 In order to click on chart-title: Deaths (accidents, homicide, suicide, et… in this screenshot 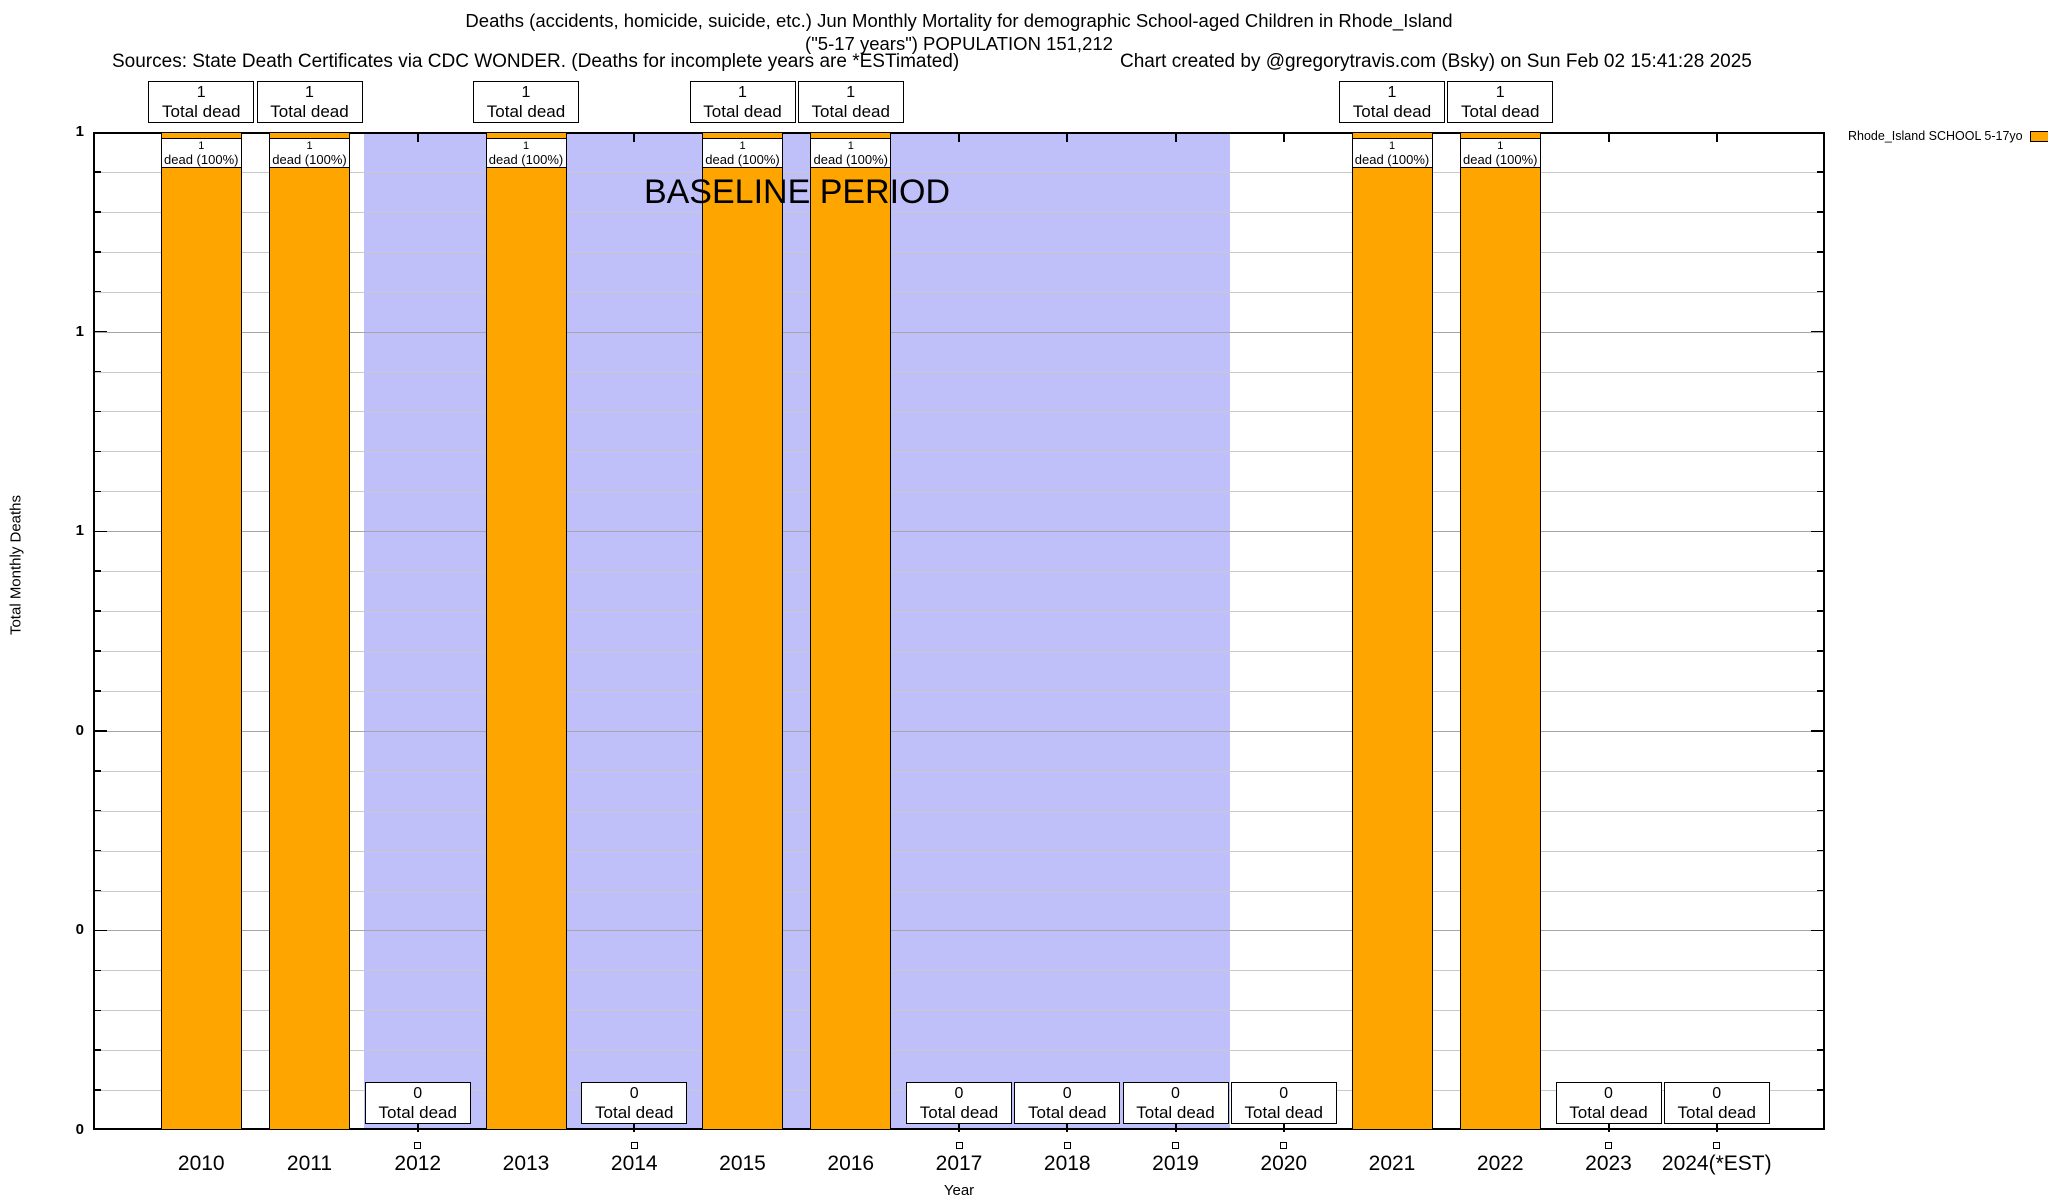, I will do `click(959, 20)`.